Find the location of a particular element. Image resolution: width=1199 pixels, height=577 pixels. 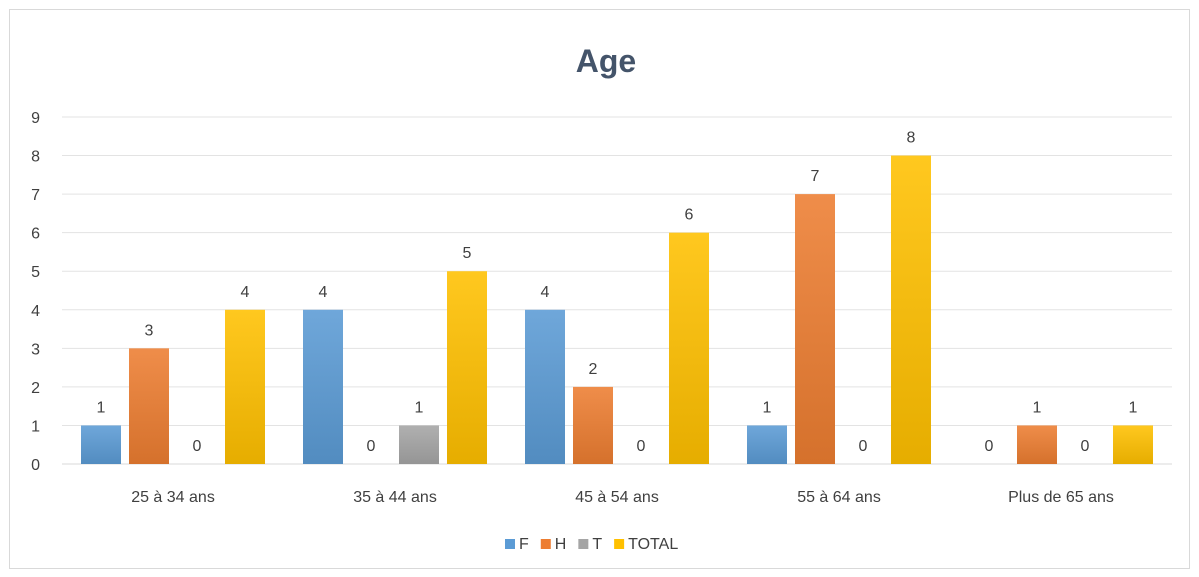

data-label: 2 is located at coordinates (593, 369).